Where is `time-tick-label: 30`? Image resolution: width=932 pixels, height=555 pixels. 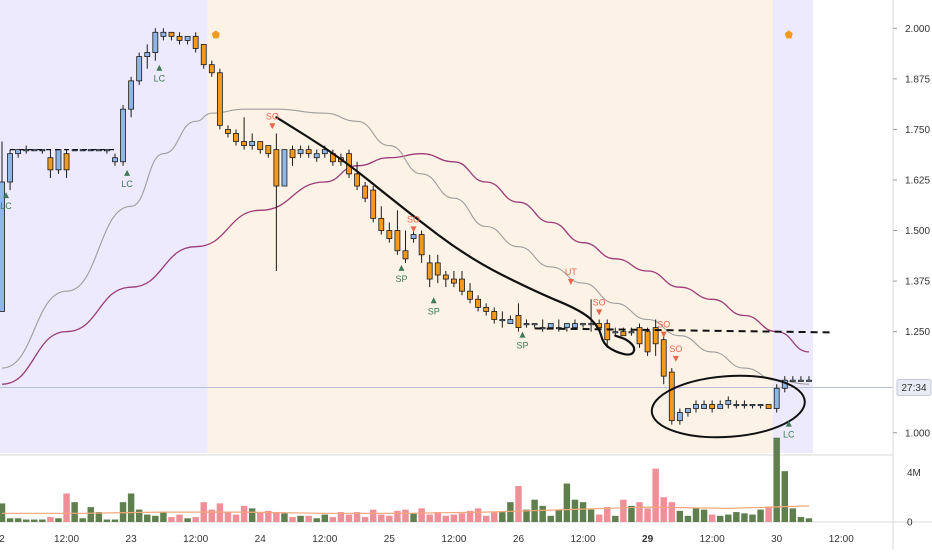 time-tick-label: 30 is located at coordinates (777, 539).